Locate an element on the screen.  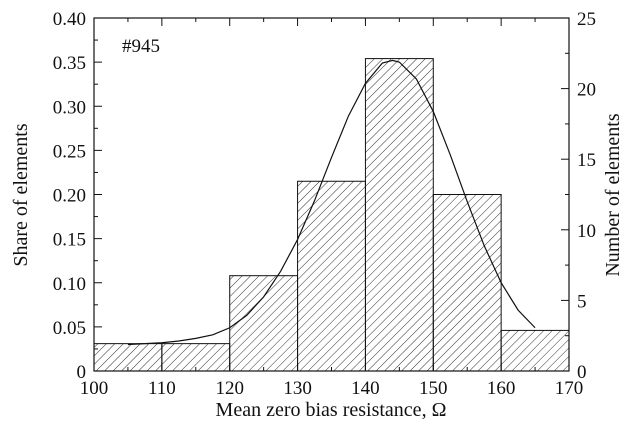
x-tick-label-130: 130 is located at coordinates (297, 388).